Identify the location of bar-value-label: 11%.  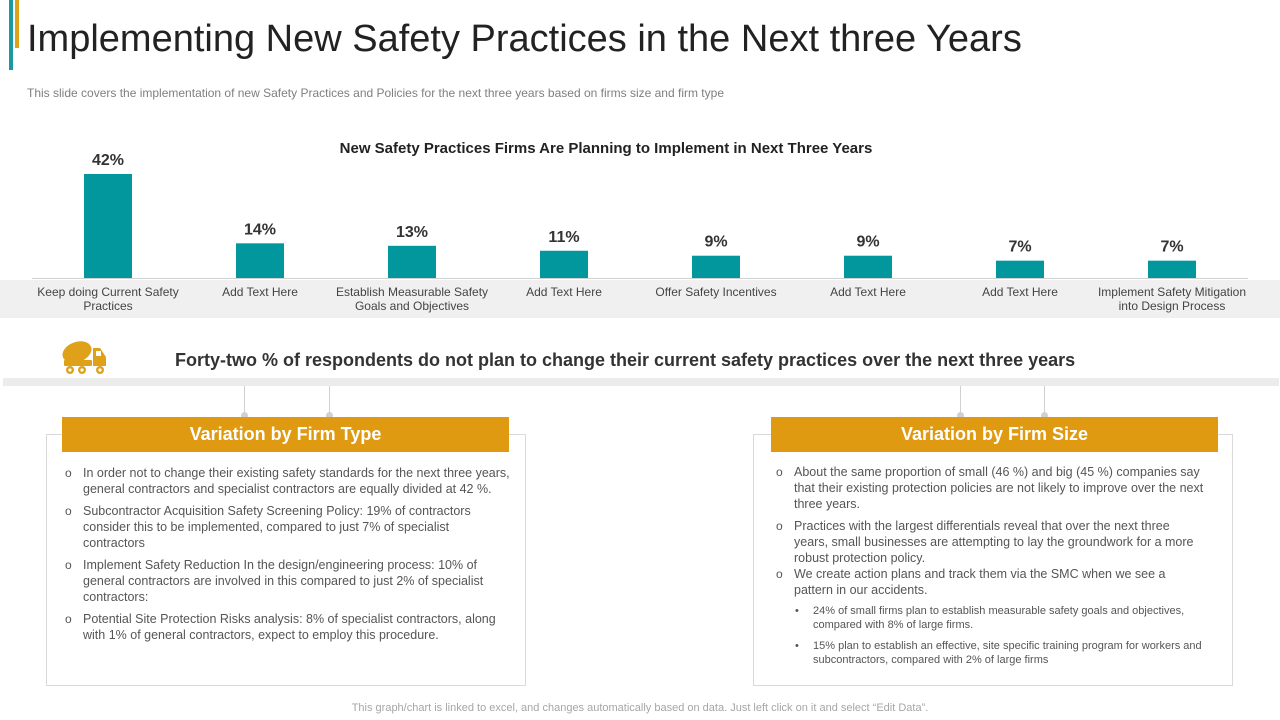
(563, 237).